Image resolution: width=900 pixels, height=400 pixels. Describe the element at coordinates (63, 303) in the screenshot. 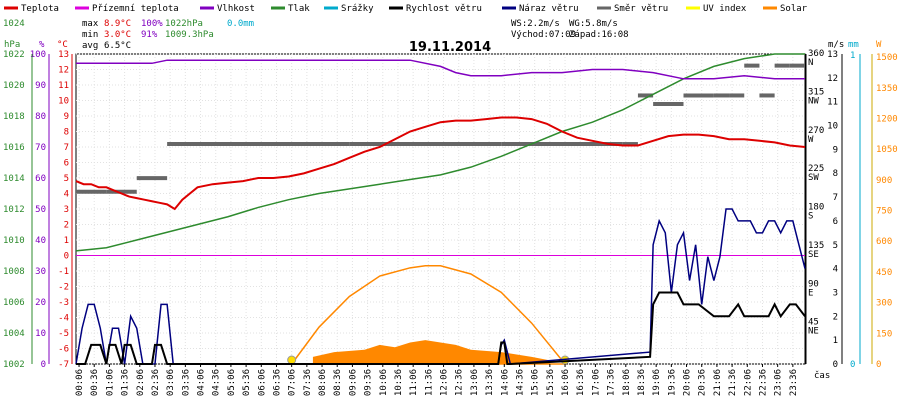

I see `temp-tick-label: -3` at that location.